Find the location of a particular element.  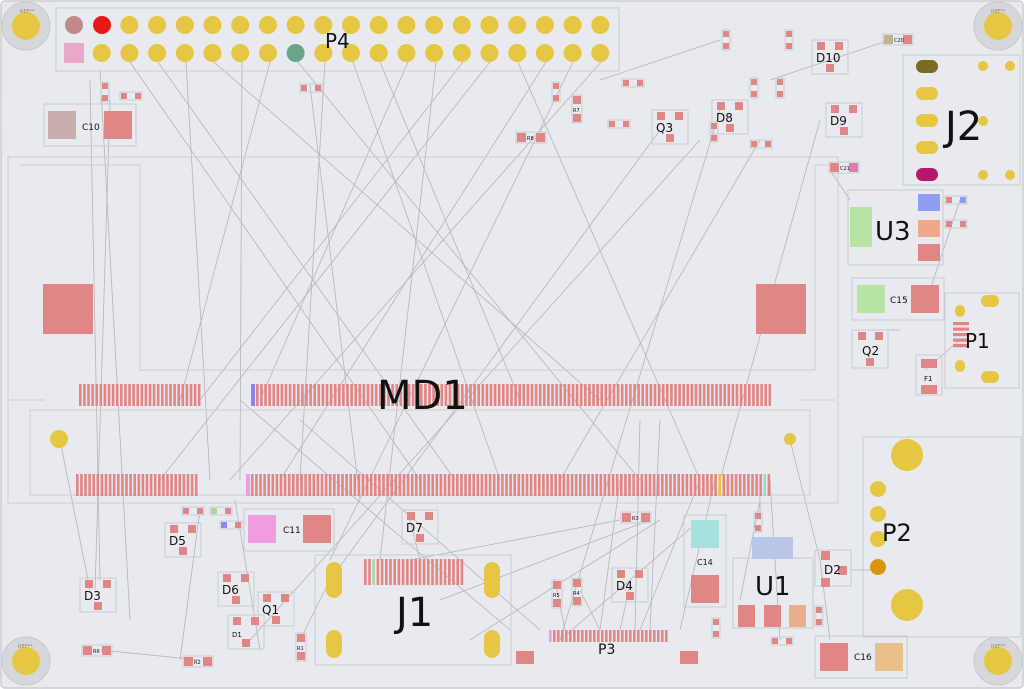

md1-top-special-pad is located at coordinates (253, 395).